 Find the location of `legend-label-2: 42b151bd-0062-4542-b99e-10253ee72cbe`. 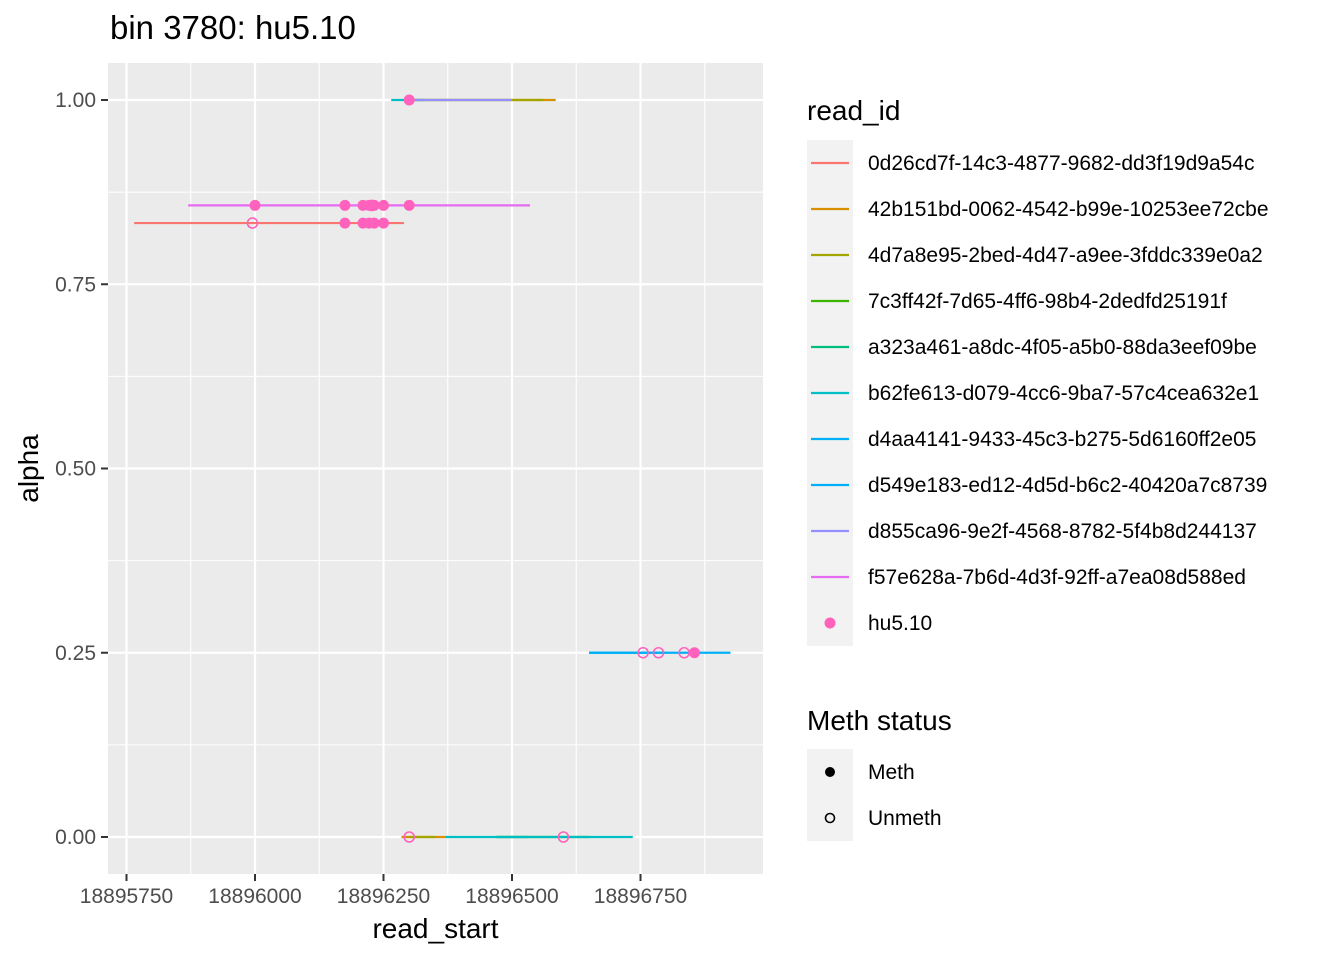

legend-label-2: 42b151bd-0062-4542-b99e-10253ee72cbe is located at coordinates (1068, 209).